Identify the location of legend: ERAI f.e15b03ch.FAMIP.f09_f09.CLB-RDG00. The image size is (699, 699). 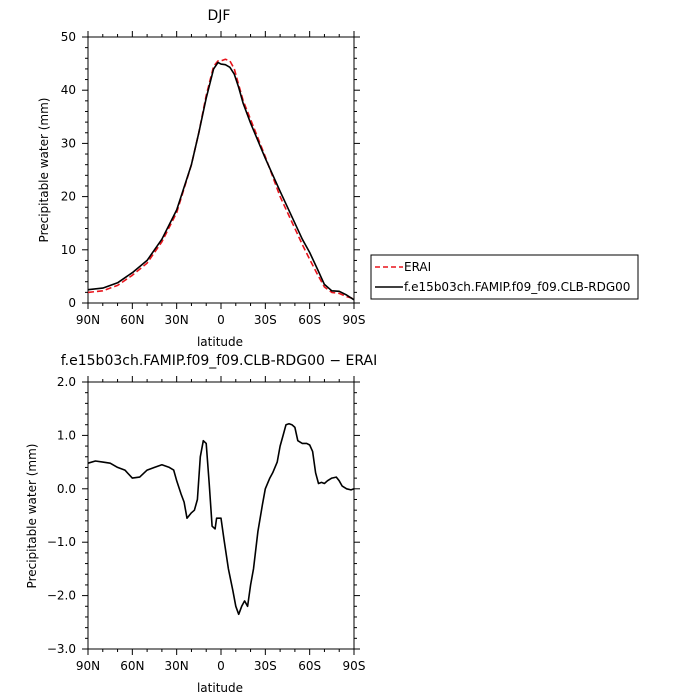
(504, 277).